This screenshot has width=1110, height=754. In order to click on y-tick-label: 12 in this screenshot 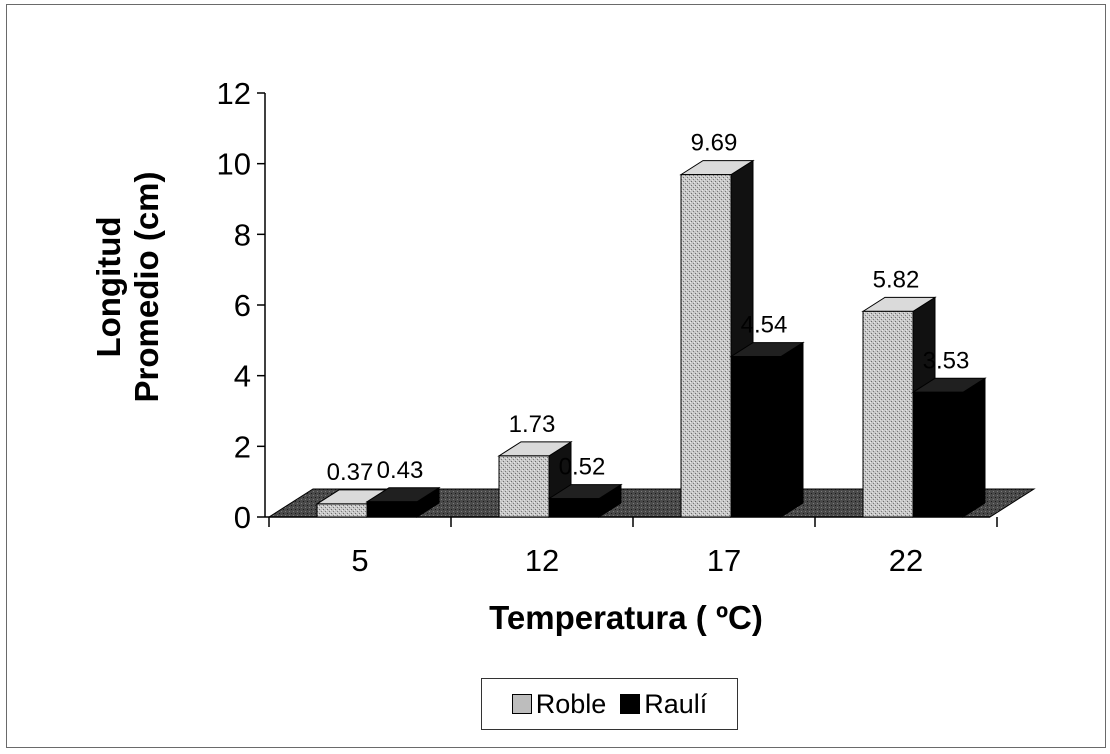, I will do `click(234, 93)`.